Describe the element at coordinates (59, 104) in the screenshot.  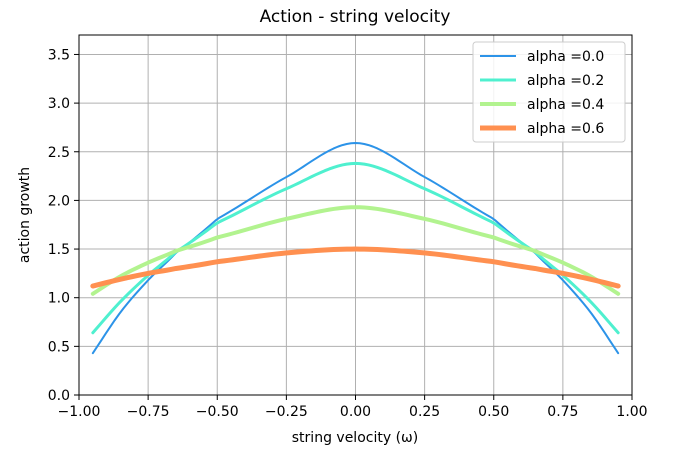
I see `y-tick-label: 3.0` at that location.